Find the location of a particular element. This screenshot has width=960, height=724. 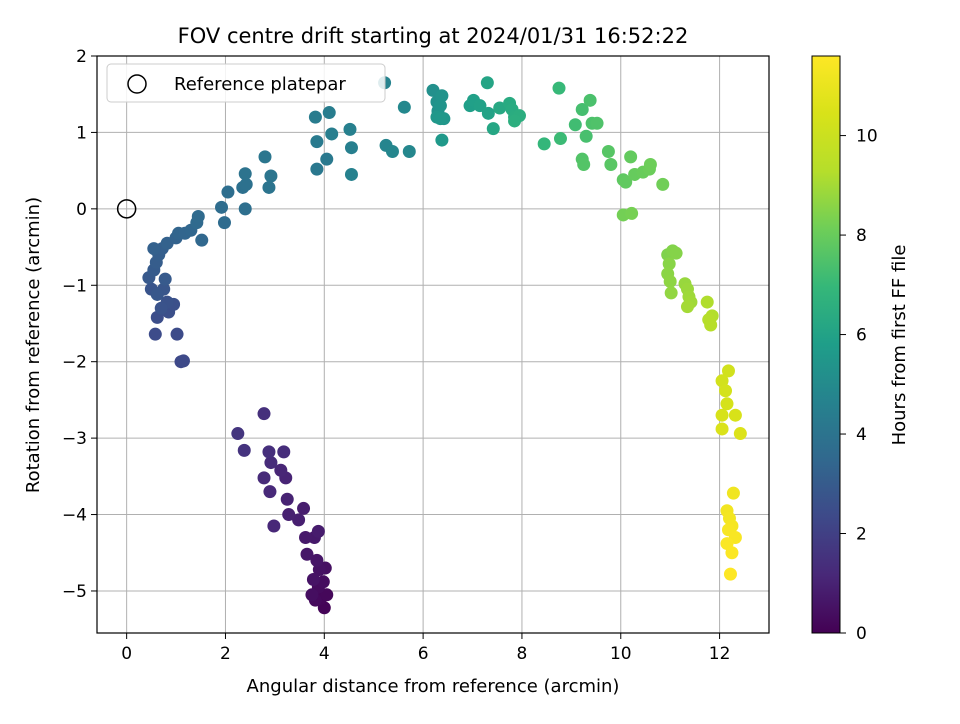

y-tick-label: −2 is located at coordinates (74, 363).